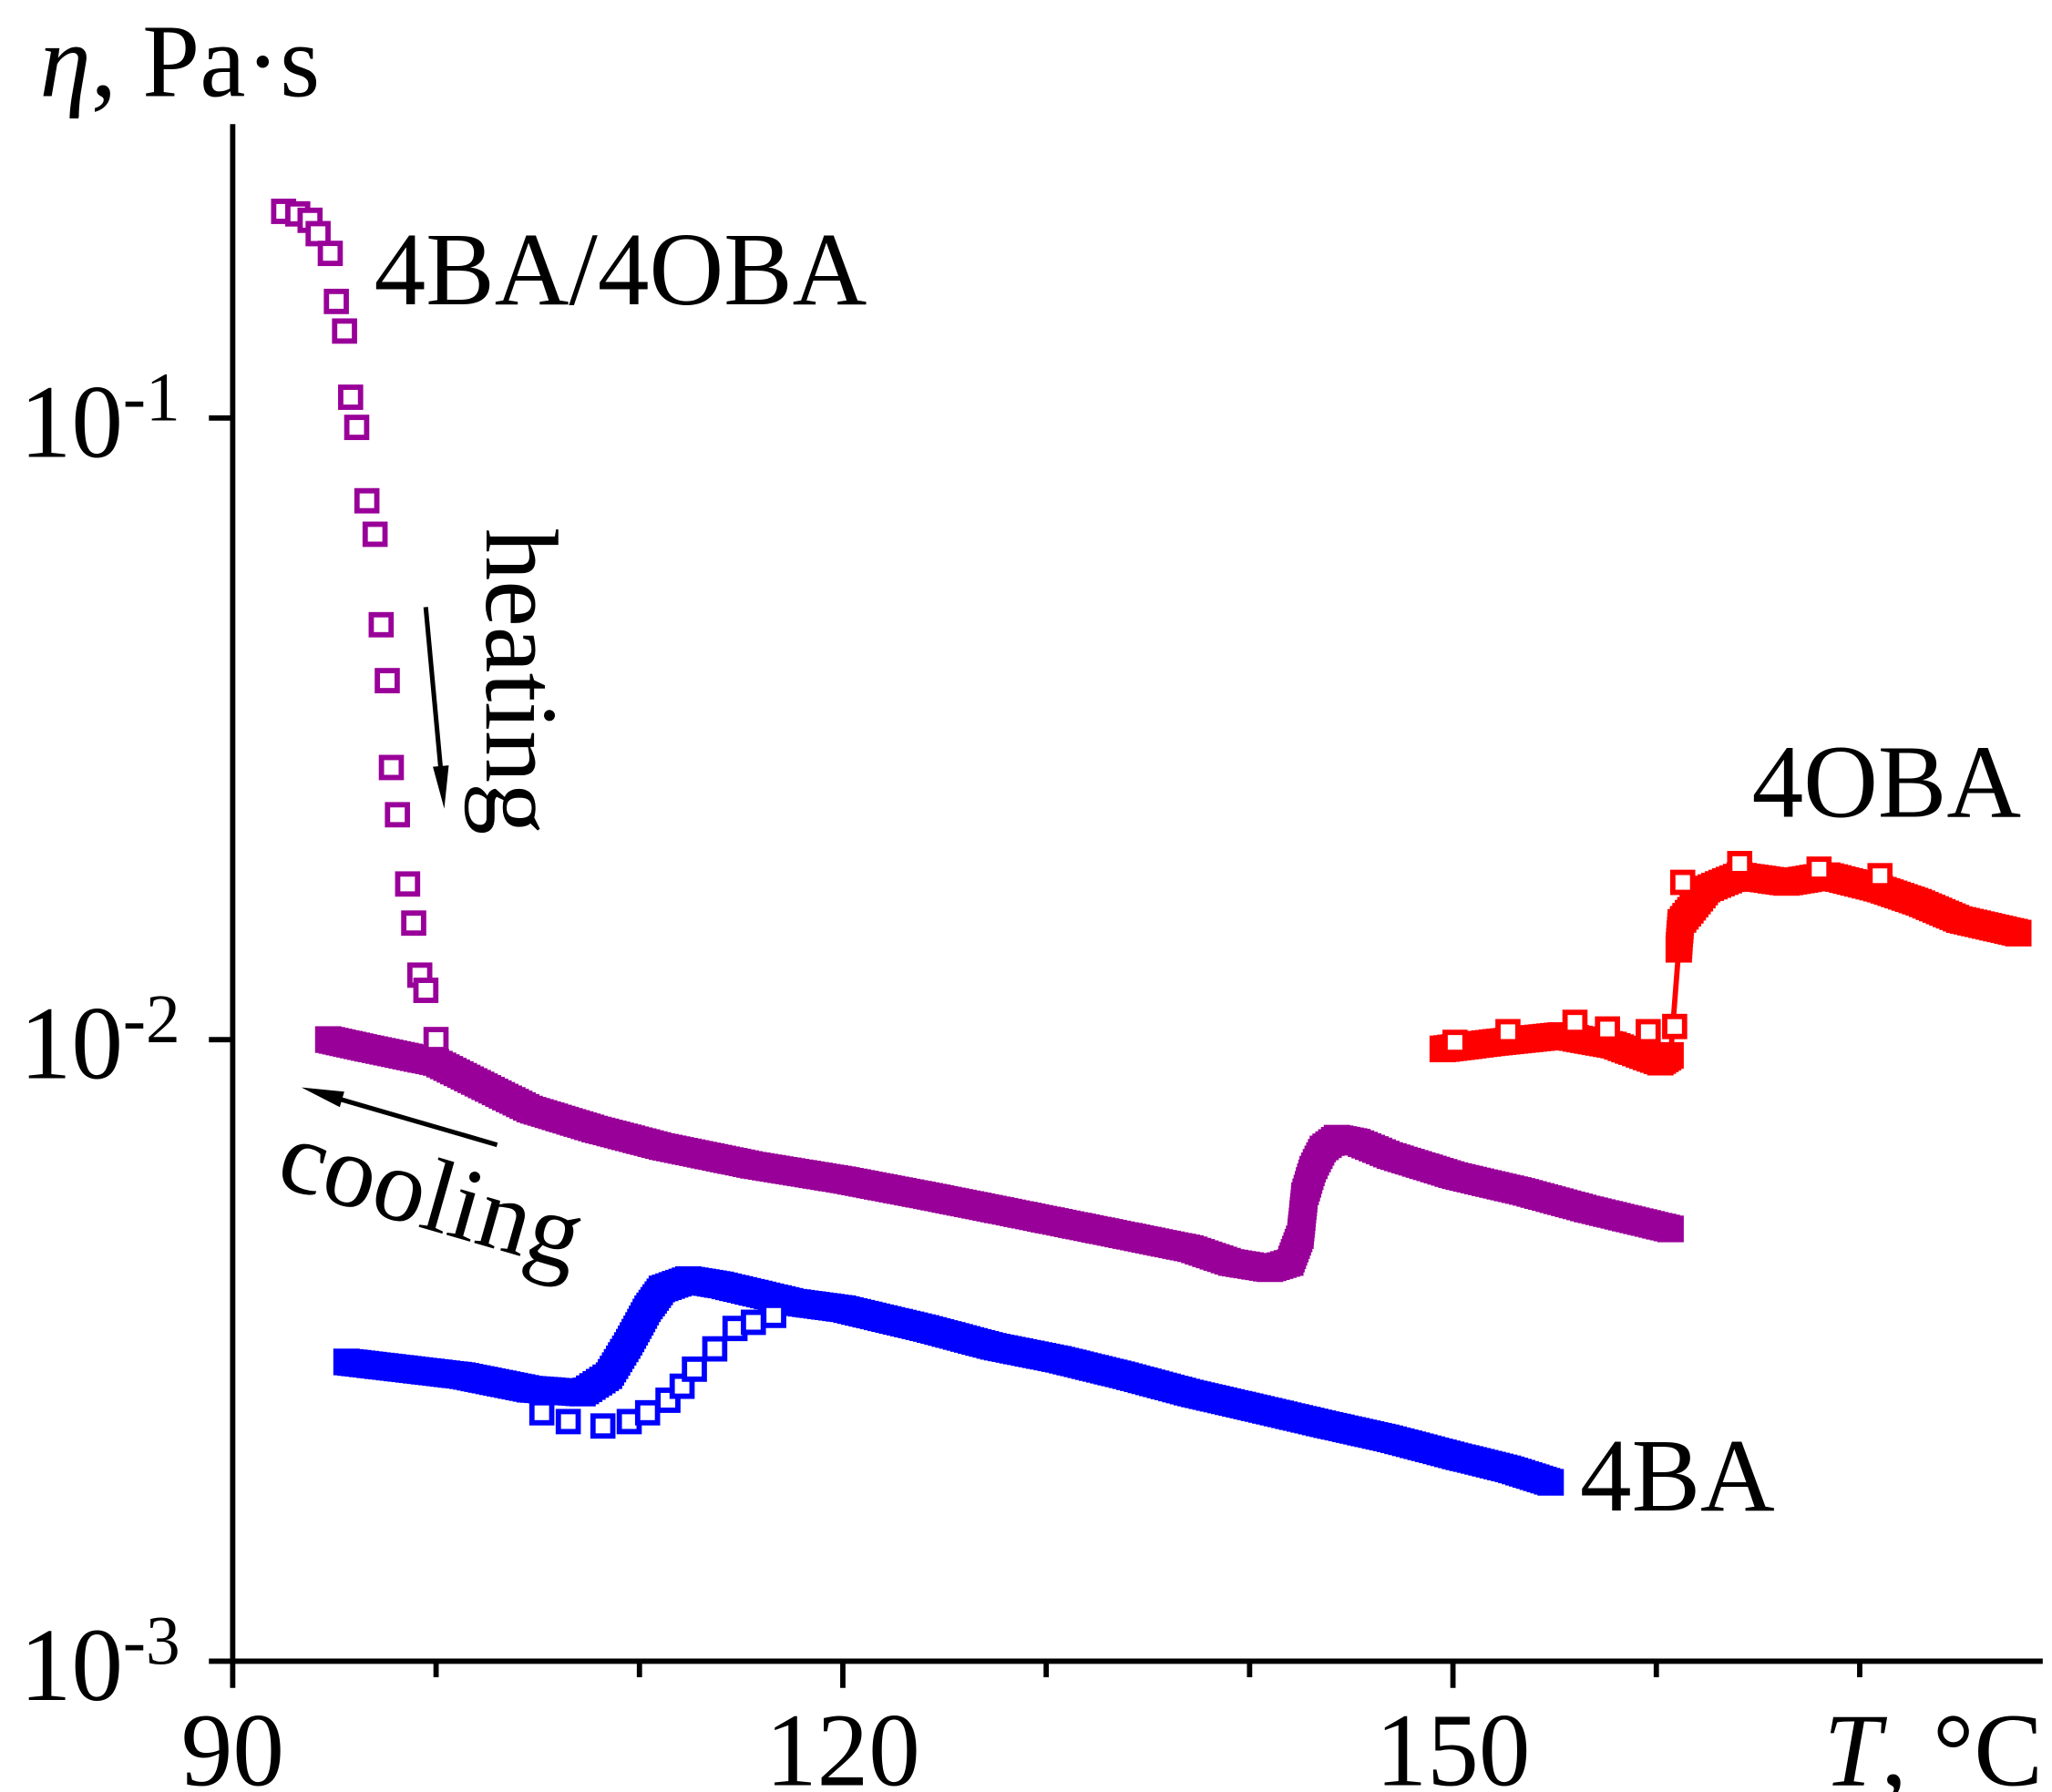 This screenshot has width=2052, height=1792. I want to click on cooling-arrow-head, so click(322, 1097).